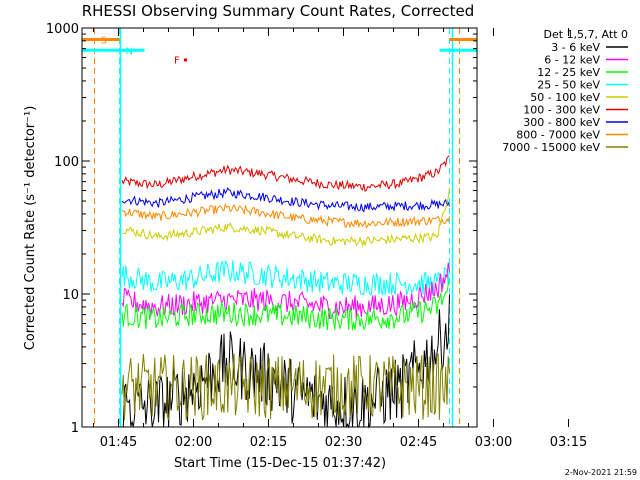  What do you see at coordinates (568, 442) in the screenshot?
I see `x-tick-label: 03:15` at bounding box center [568, 442].